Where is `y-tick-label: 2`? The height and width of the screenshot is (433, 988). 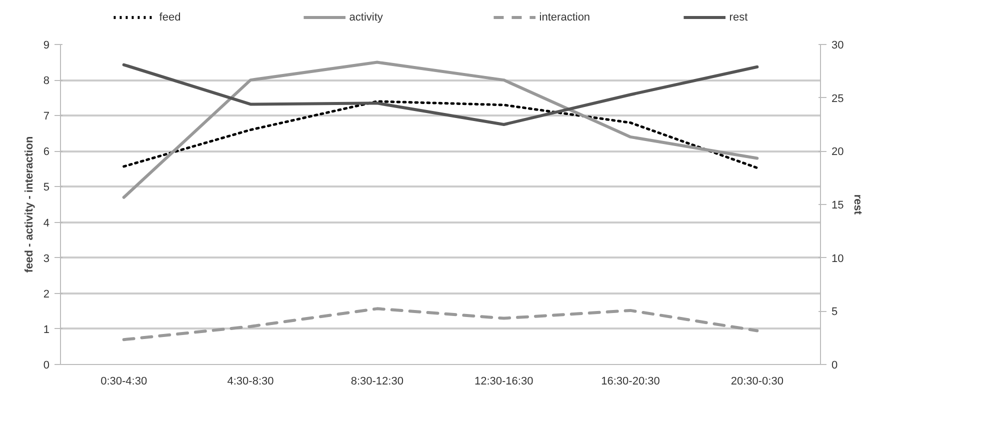 y-tick-label: 2 is located at coordinates (46, 294).